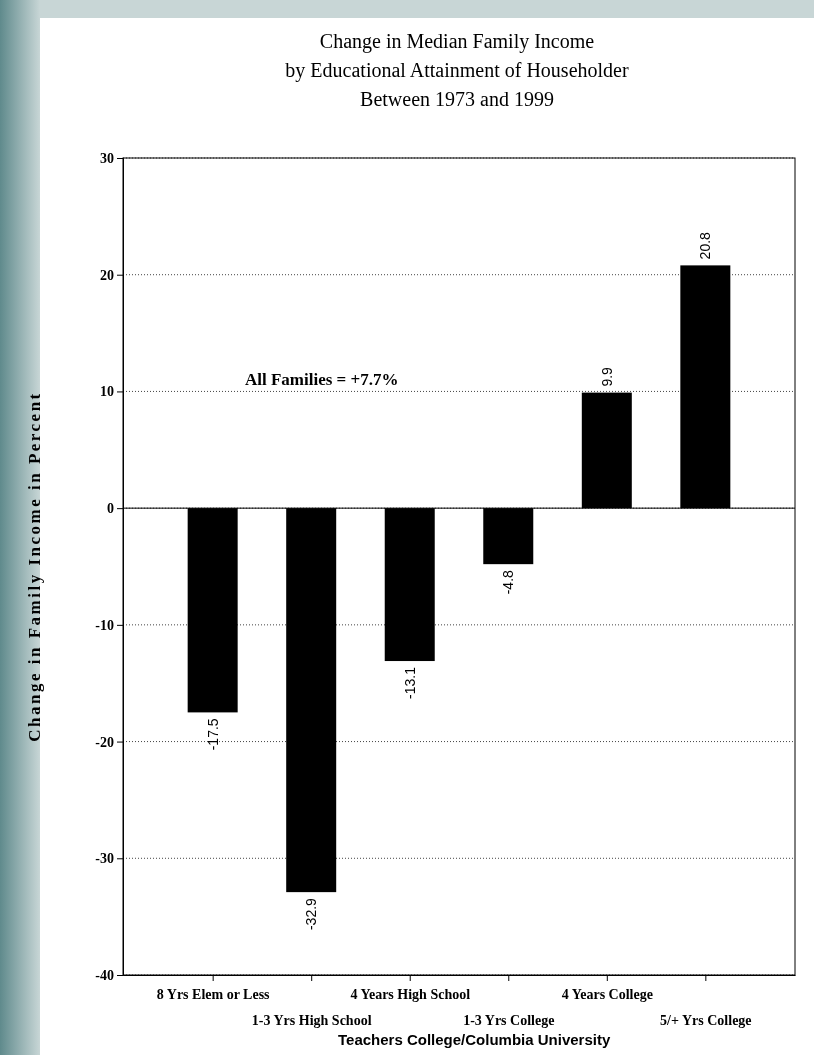 The width and height of the screenshot is (814, 1055). I want to click on x-tick-label: 8 Yrs Elem or Less, so click(213, 994).